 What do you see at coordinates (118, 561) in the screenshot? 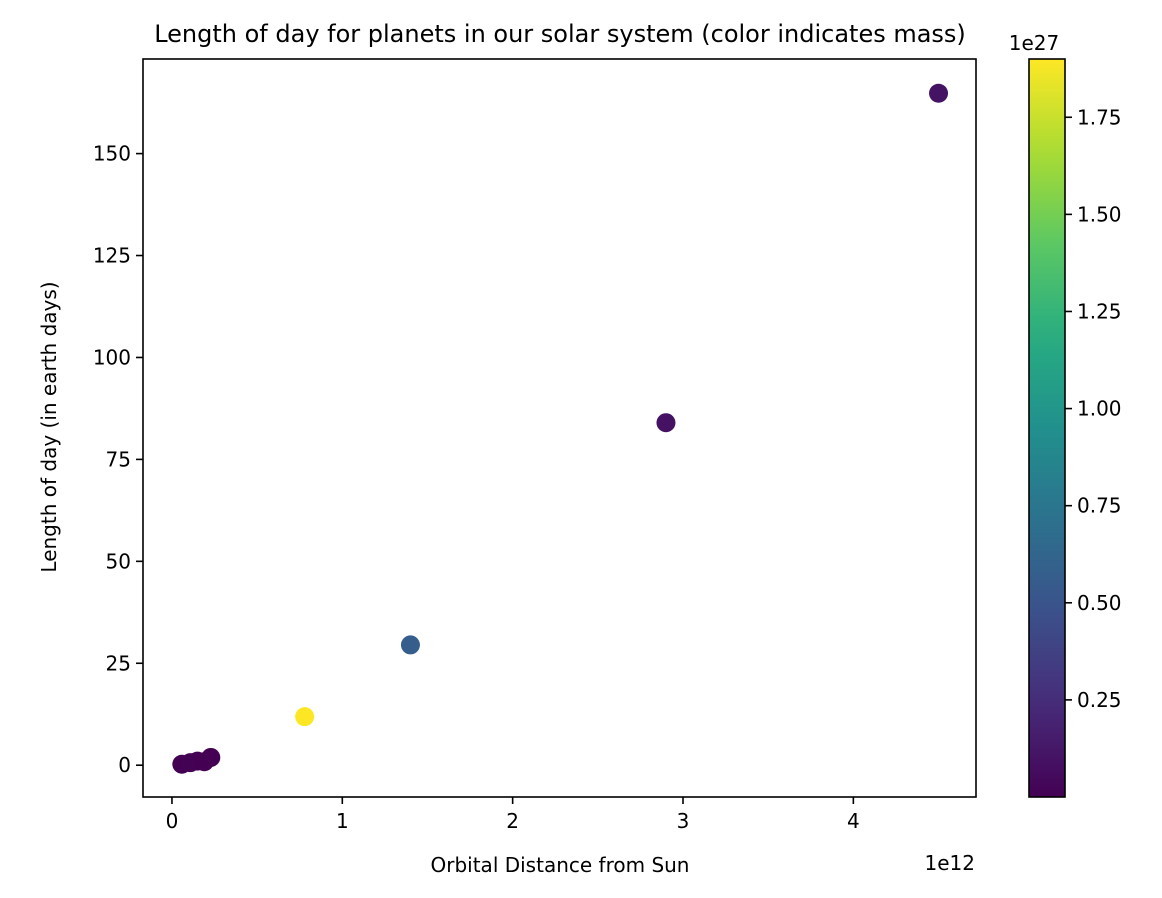
I see `y-tick-label: 50` at bounding box center [118, 561].